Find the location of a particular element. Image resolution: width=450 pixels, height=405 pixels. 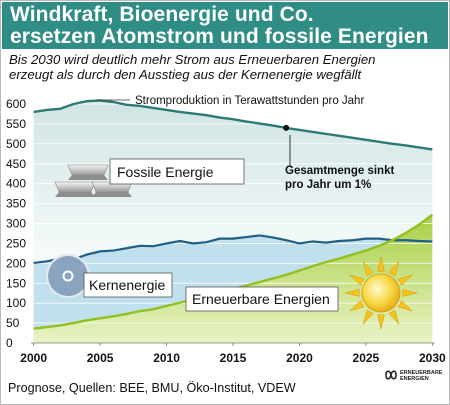

annotation-total-decline: Gesamtmenge sinkt pro Jahr um 1% is located at coordinates (341, 178).